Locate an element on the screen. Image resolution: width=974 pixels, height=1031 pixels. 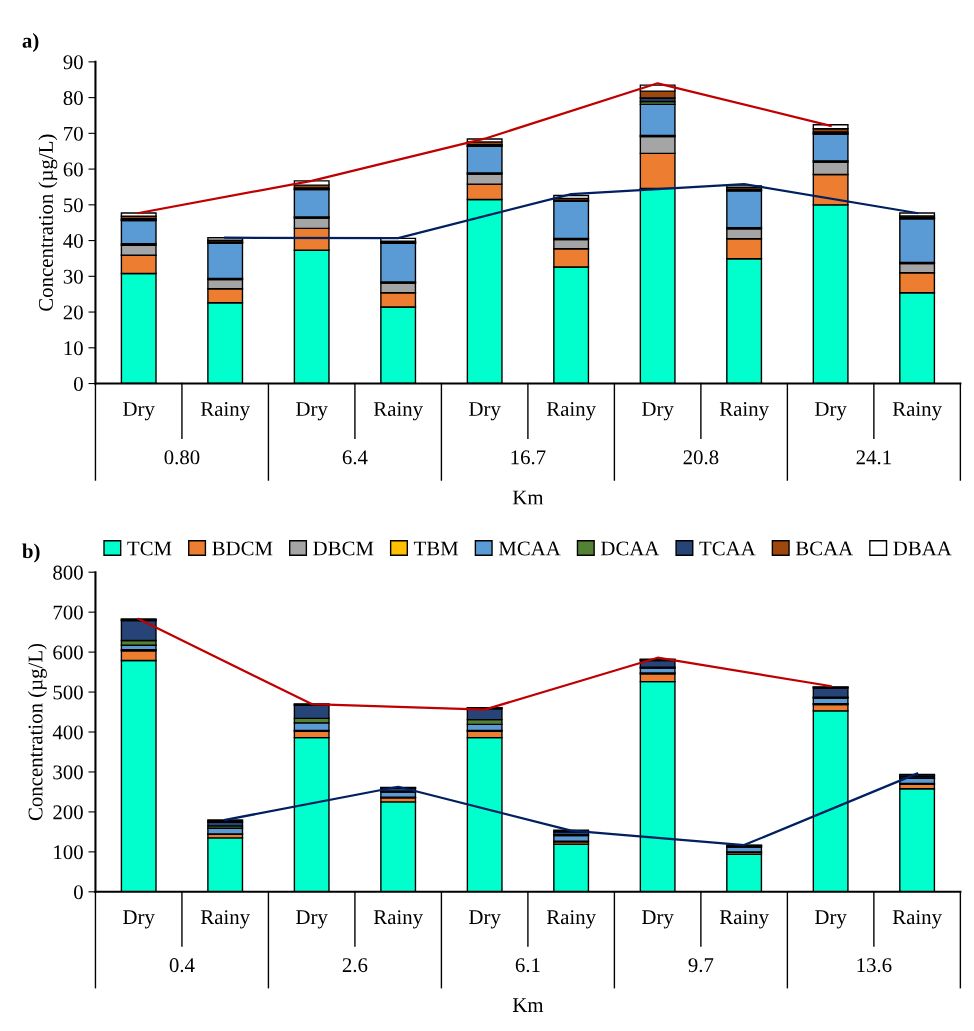
text: 0.80 is located at coordinates (182, 457).